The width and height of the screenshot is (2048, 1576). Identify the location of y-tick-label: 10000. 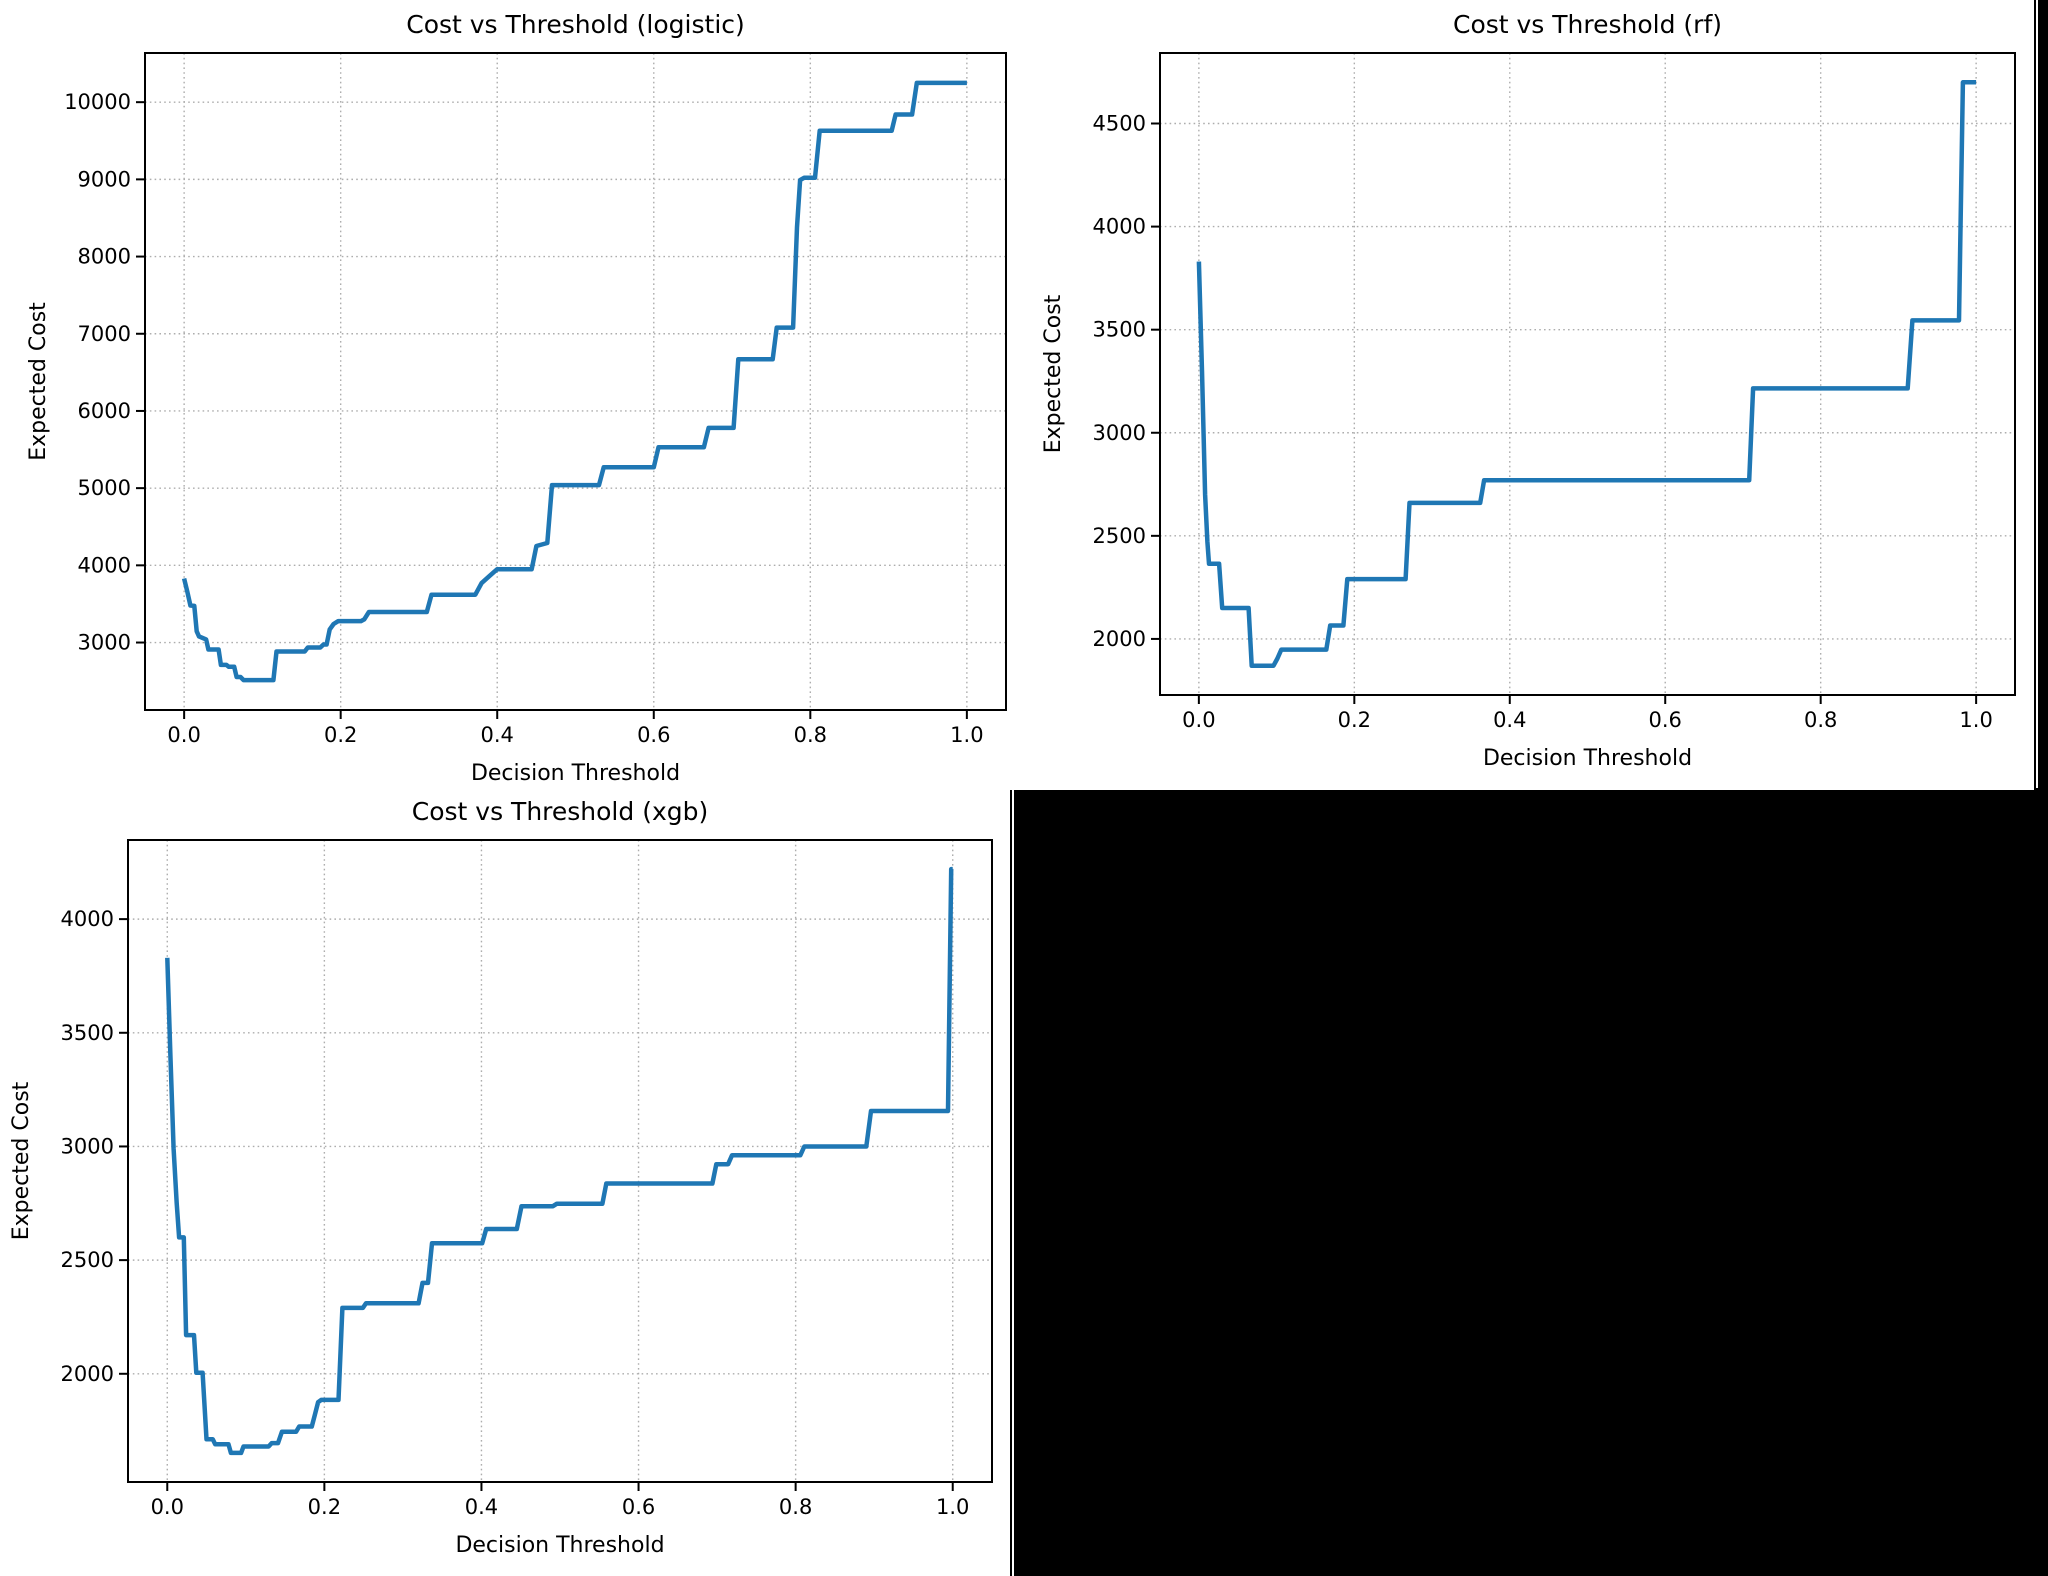
(97, 102).